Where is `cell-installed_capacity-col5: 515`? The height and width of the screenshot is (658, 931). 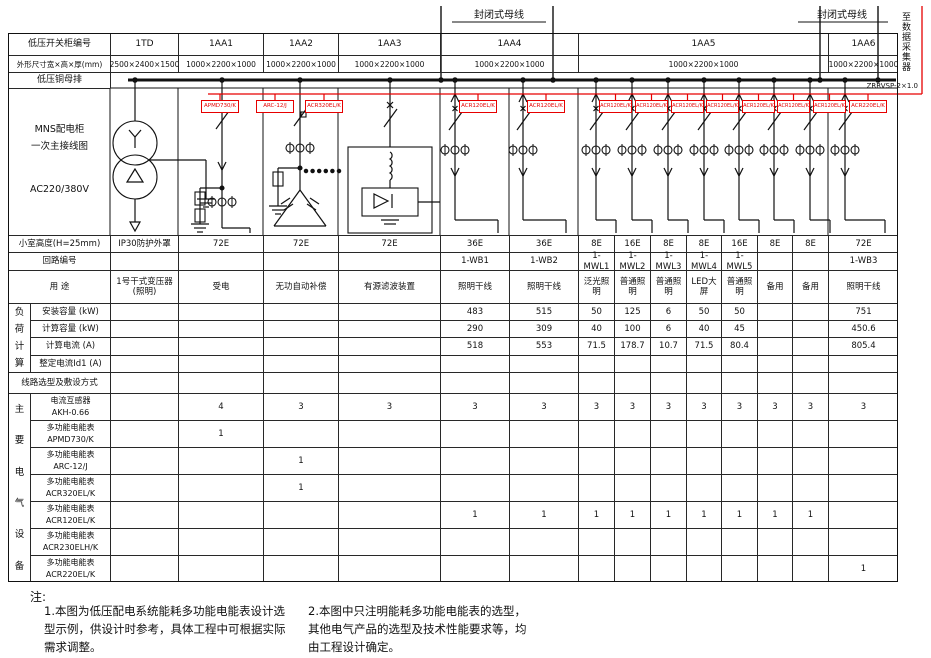
cell-installed_capacity-col5: 515 is located at coordinates (543, 311).